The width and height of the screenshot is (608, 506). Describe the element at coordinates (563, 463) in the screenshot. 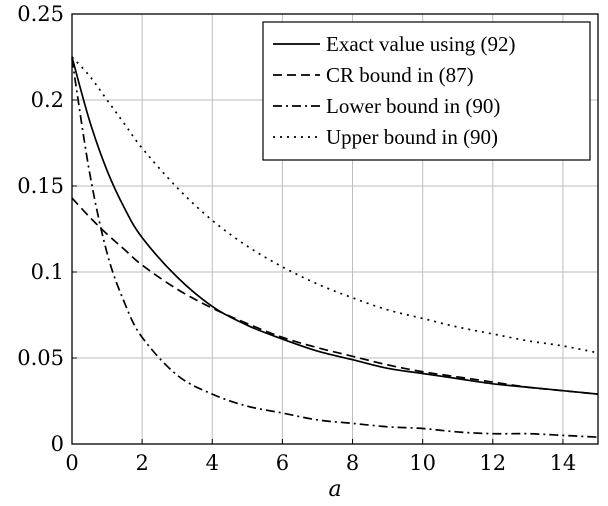

I see `x-tick-label: 14` at that location.